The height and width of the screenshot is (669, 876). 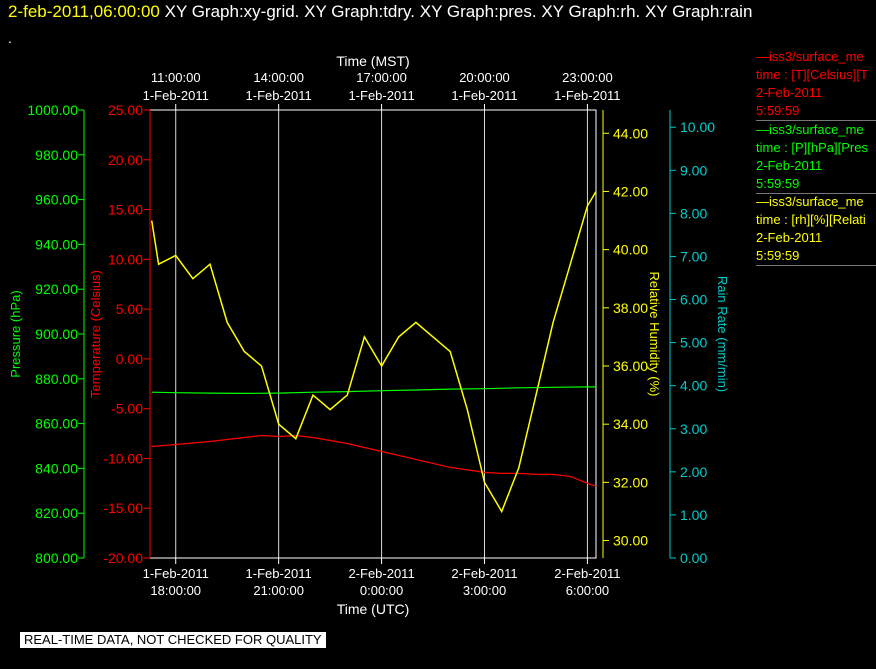 I want to click on pressure-tick-label-6: 920.00, so click(x=56, y=289).